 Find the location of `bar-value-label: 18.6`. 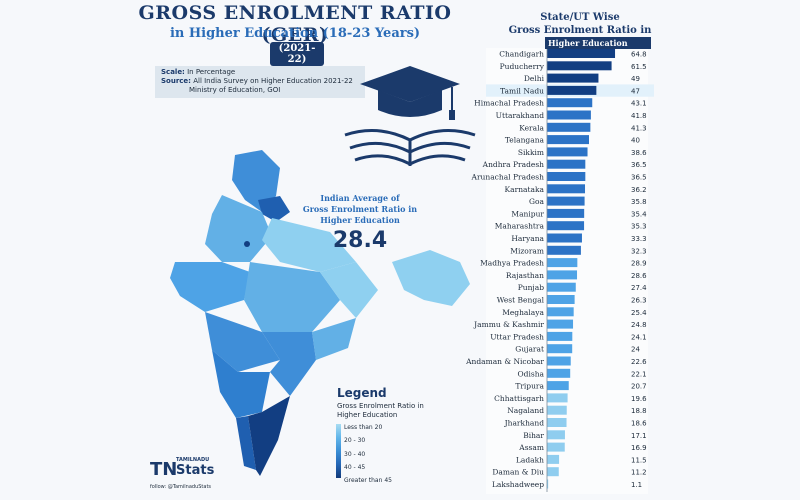

bar-value-label: 18.6 is located at coordinates (639, 424).